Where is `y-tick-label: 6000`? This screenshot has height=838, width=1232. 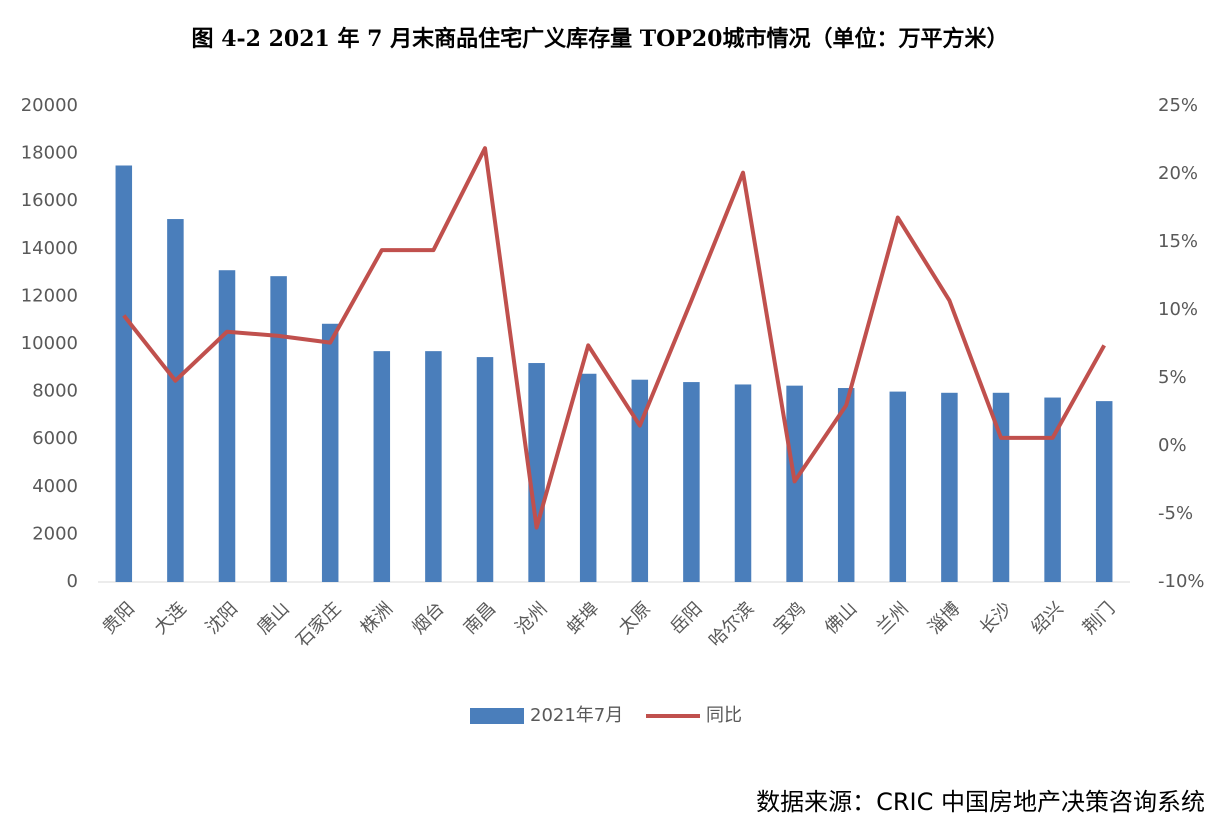
y-tick-label: 6000 is located at coordinates (55, 438).